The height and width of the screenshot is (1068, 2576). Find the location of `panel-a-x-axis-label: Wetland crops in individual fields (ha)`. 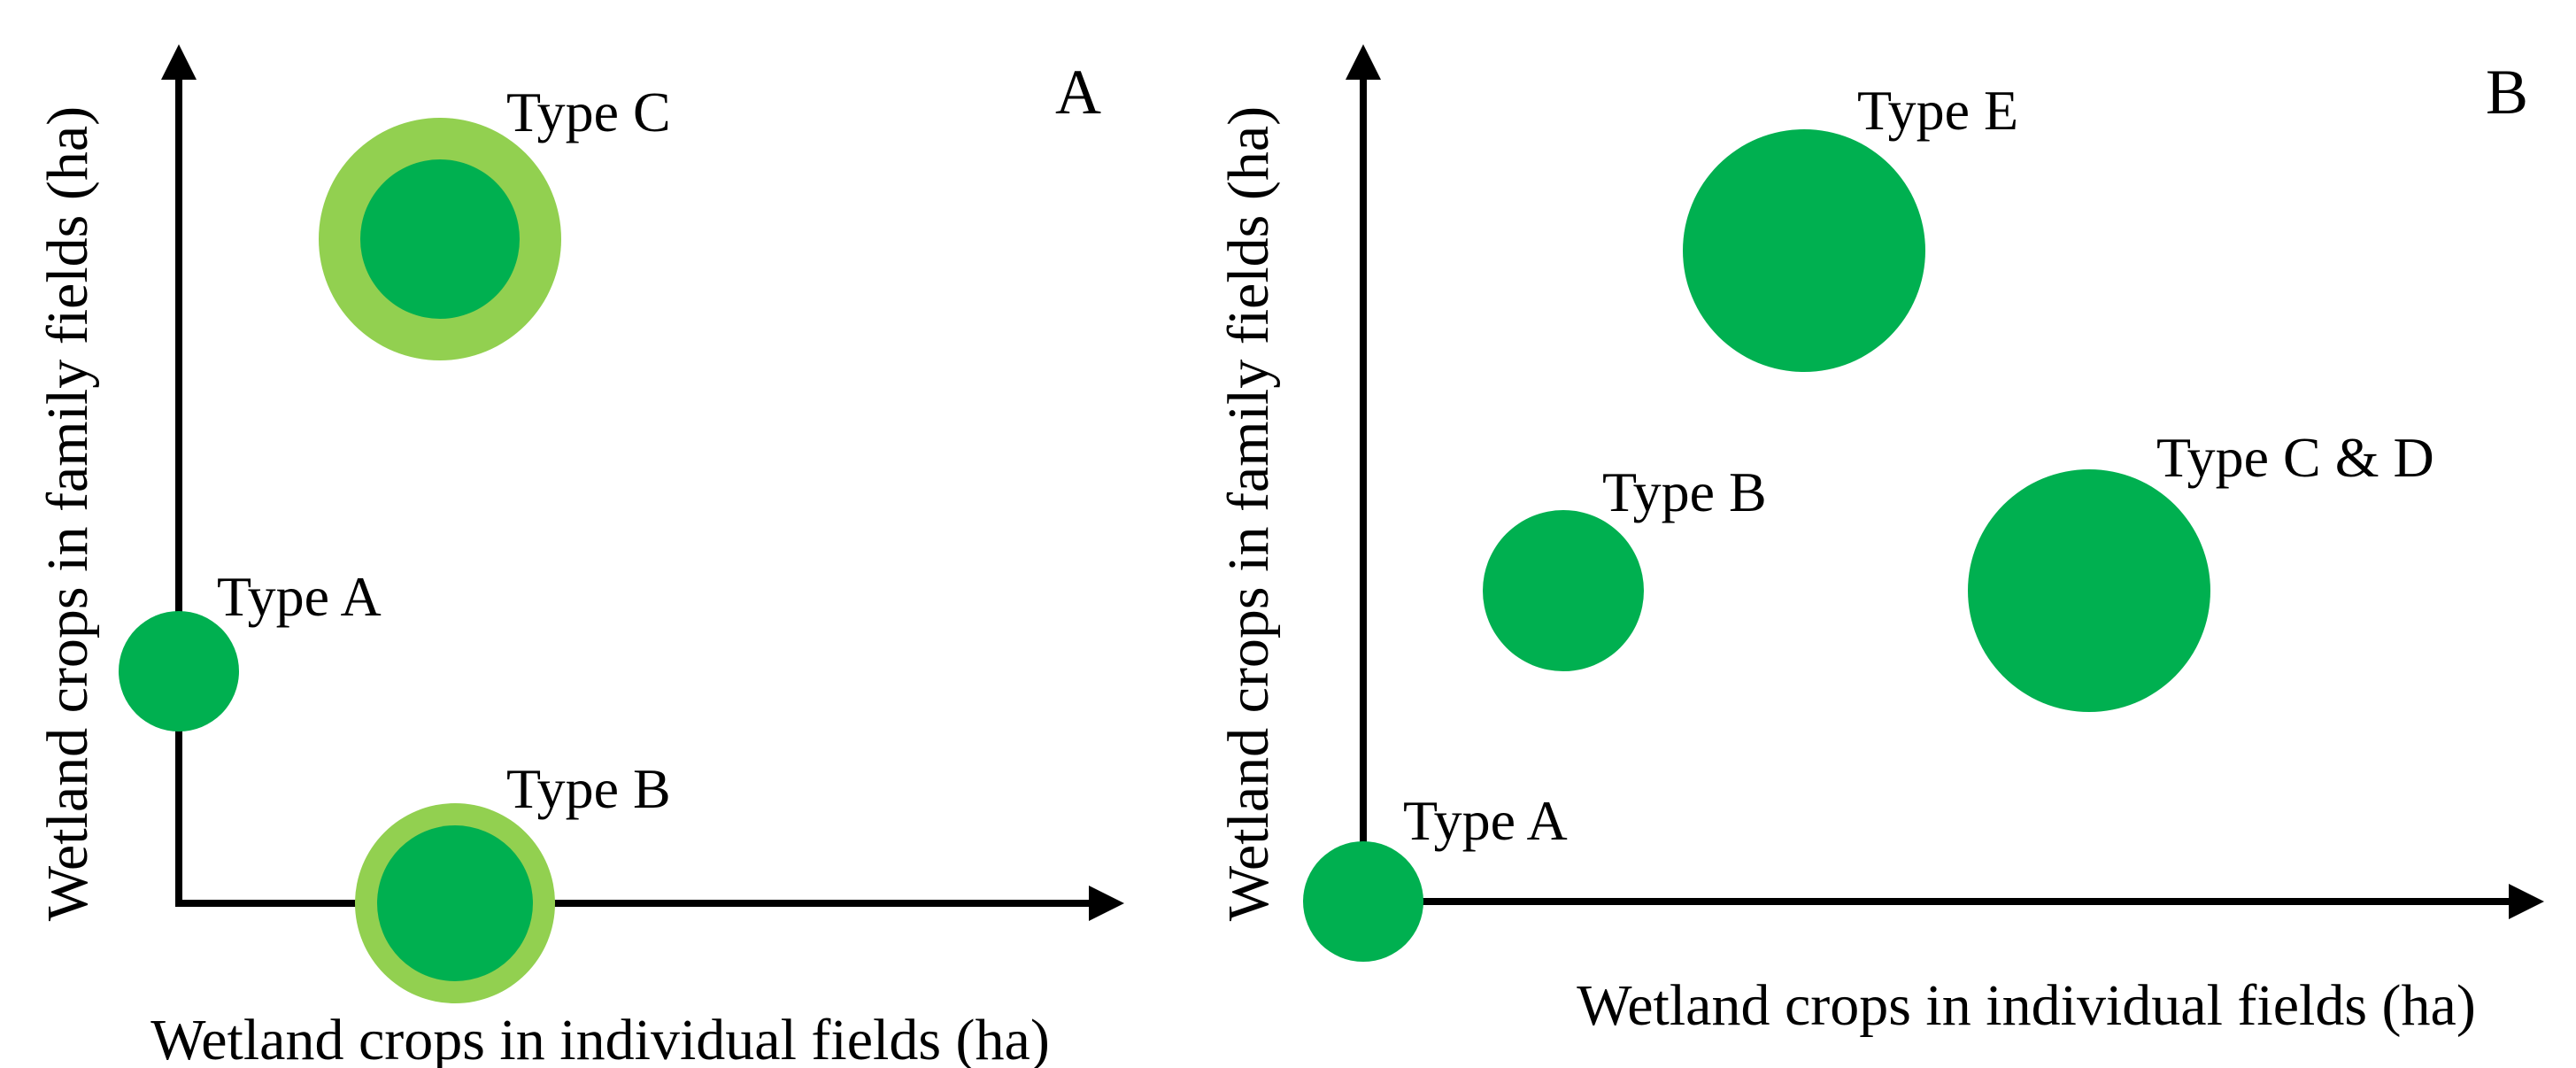

panel-a-x-axis-label: Wetland crops in individual fields (ha) is located at coordinates (600, 1038).